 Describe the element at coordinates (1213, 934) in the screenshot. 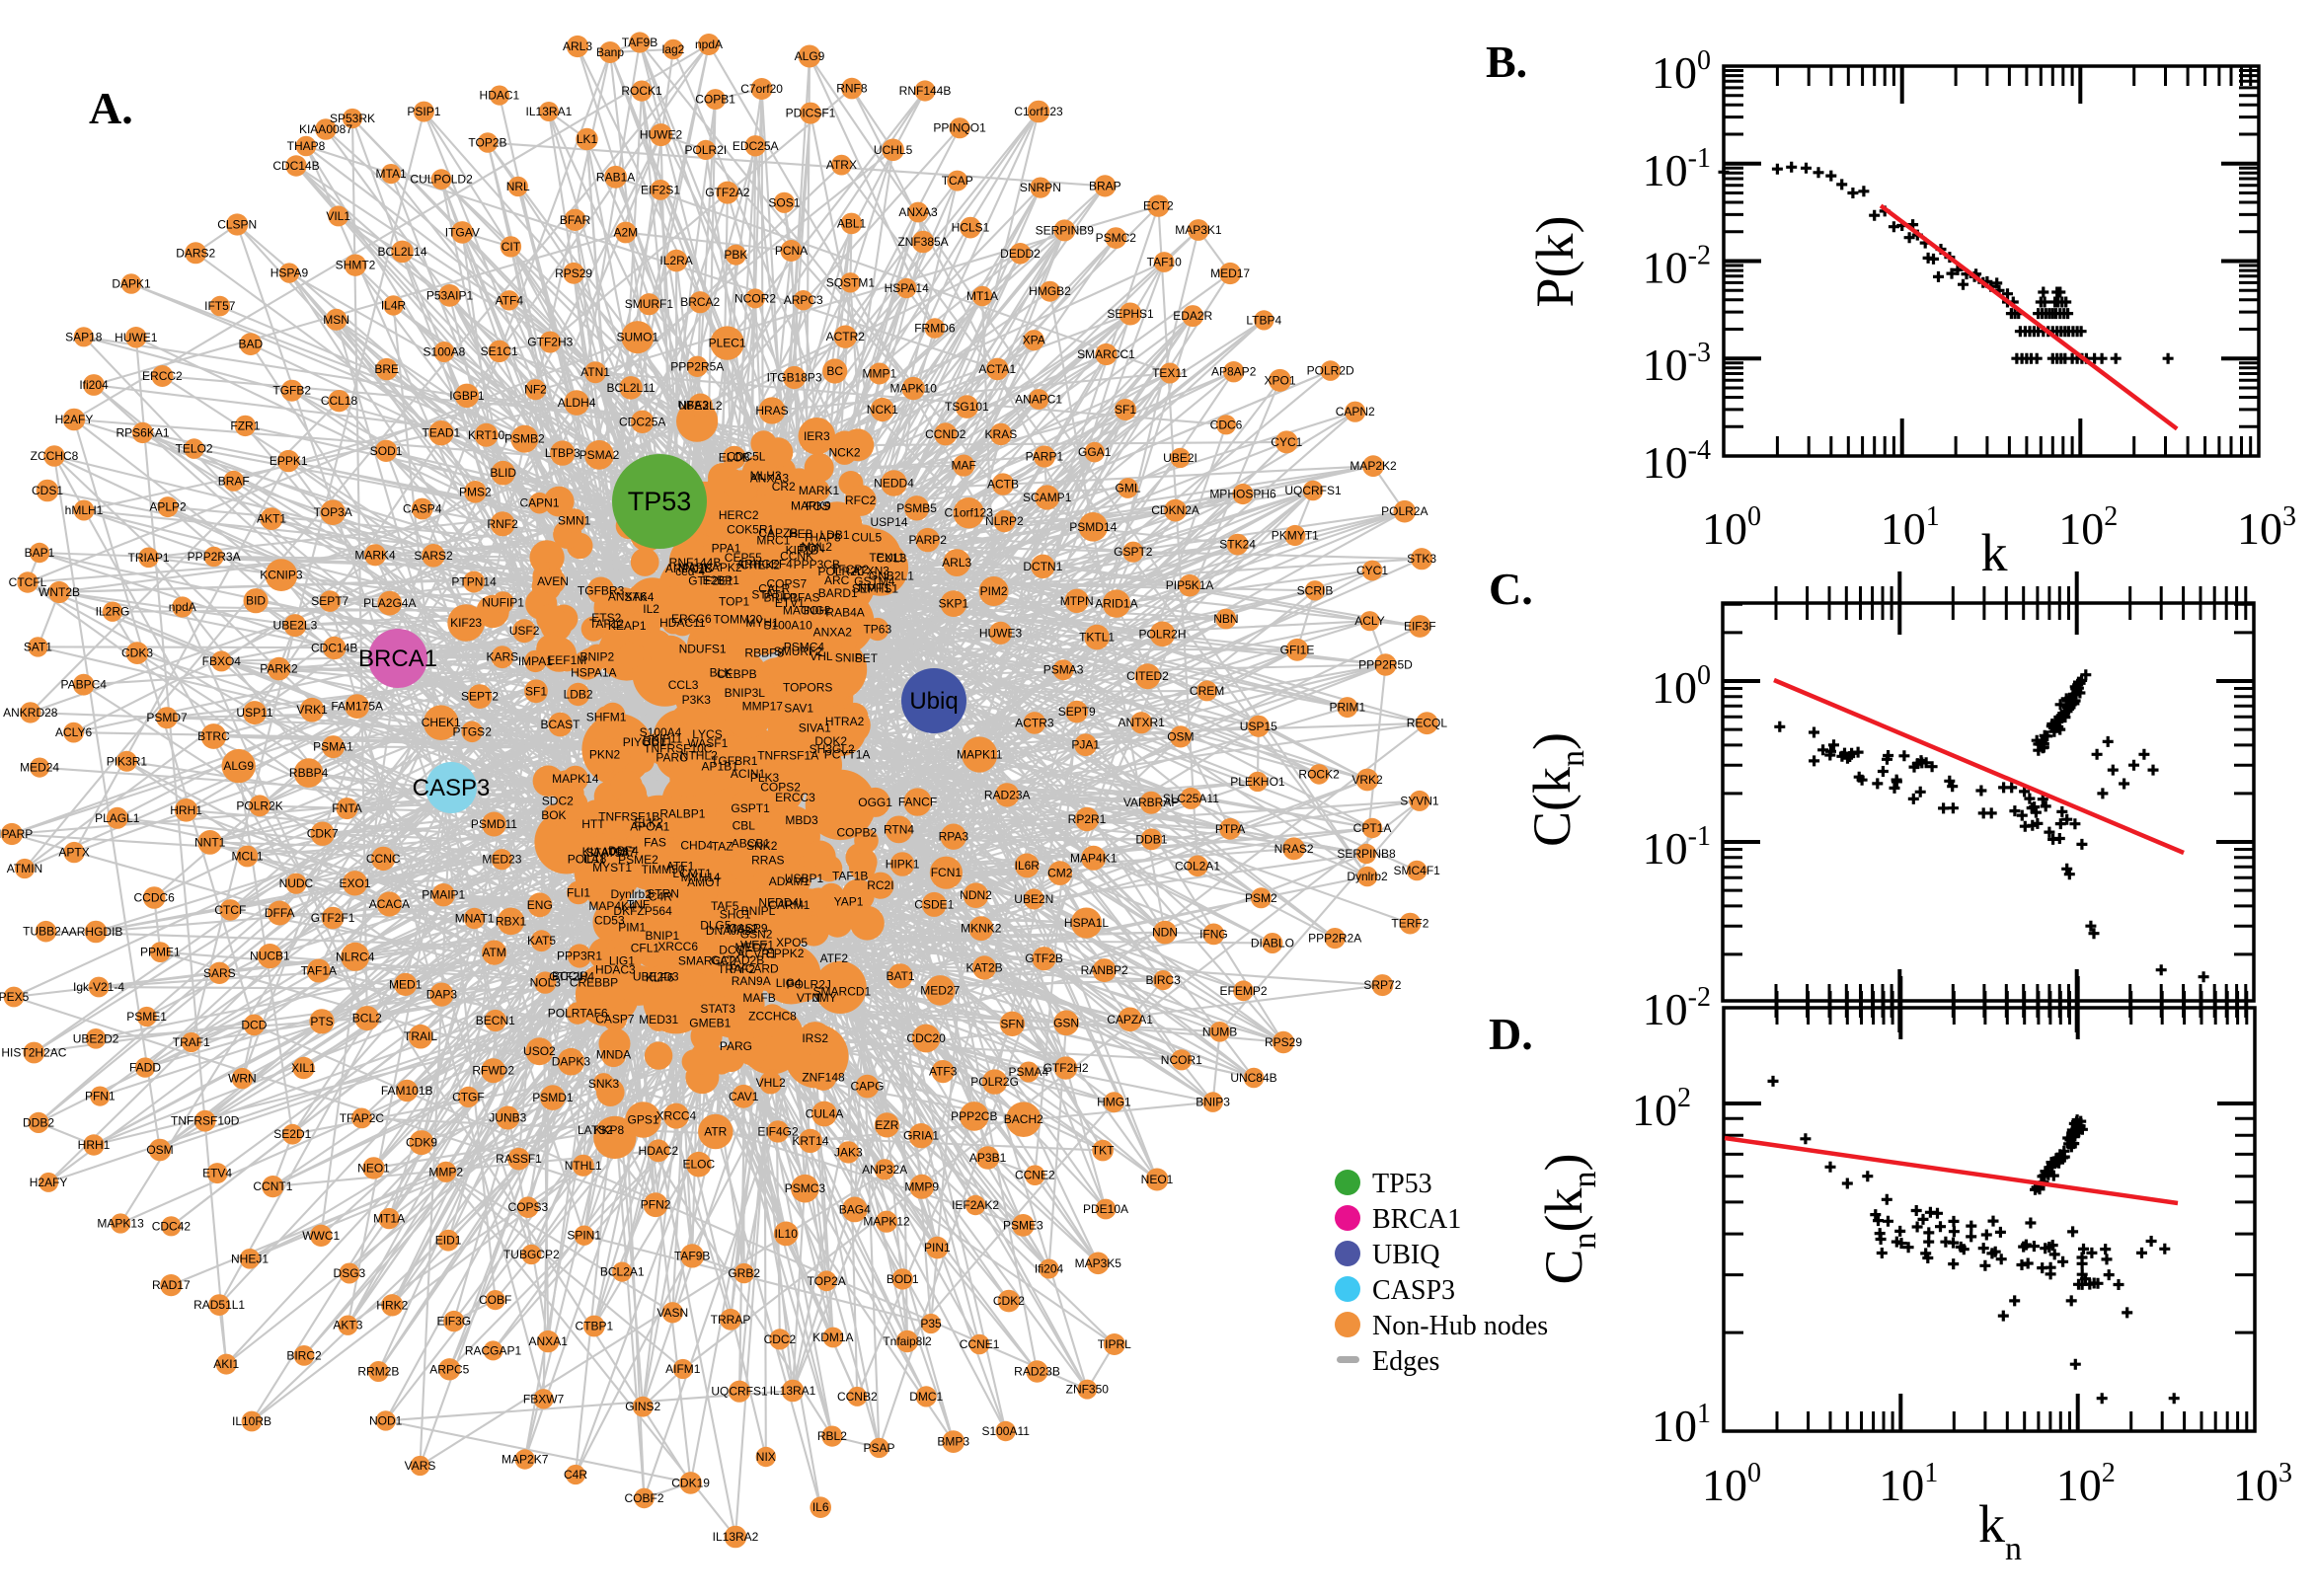

I see `svg-text: IFNG` at that location.